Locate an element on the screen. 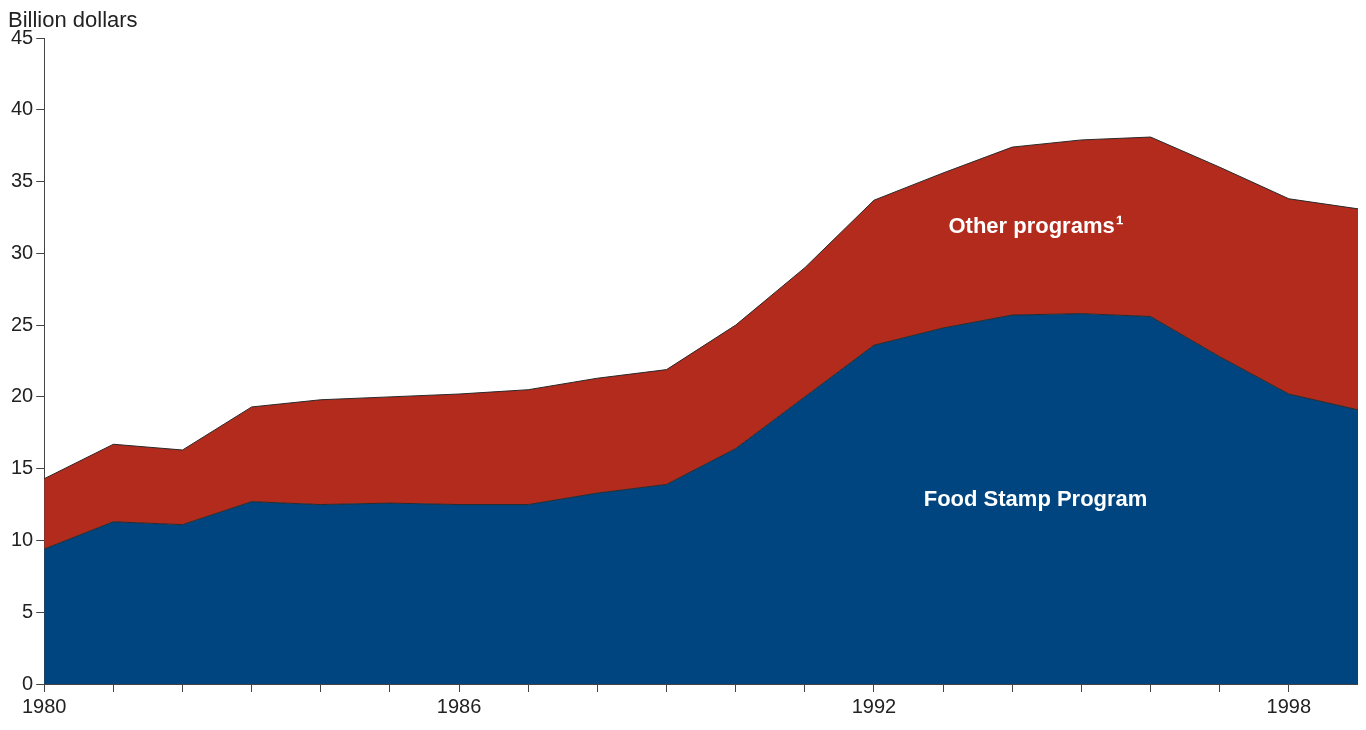 This screenshot has width=1366, height=730. y-tick-label: 30 is located at coordinates (22, 251).